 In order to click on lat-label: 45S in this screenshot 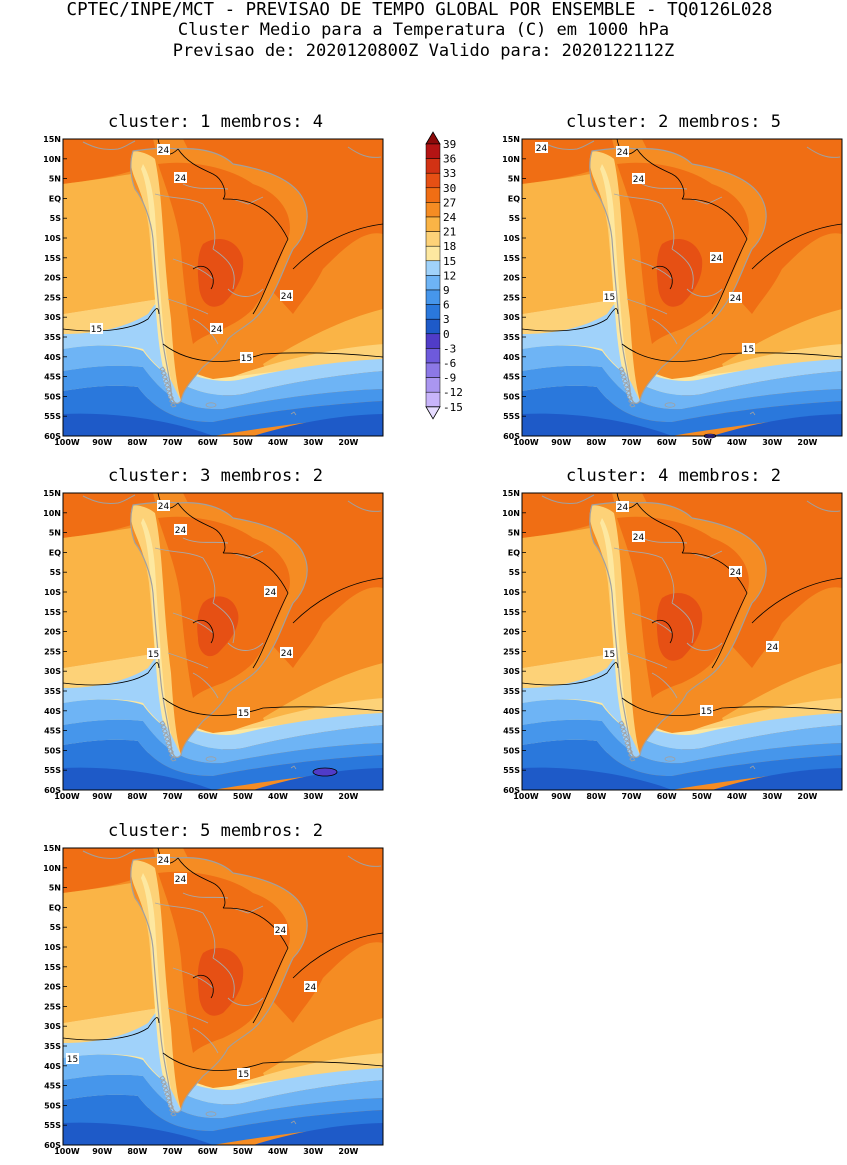, I will do `click(511, 377)`.